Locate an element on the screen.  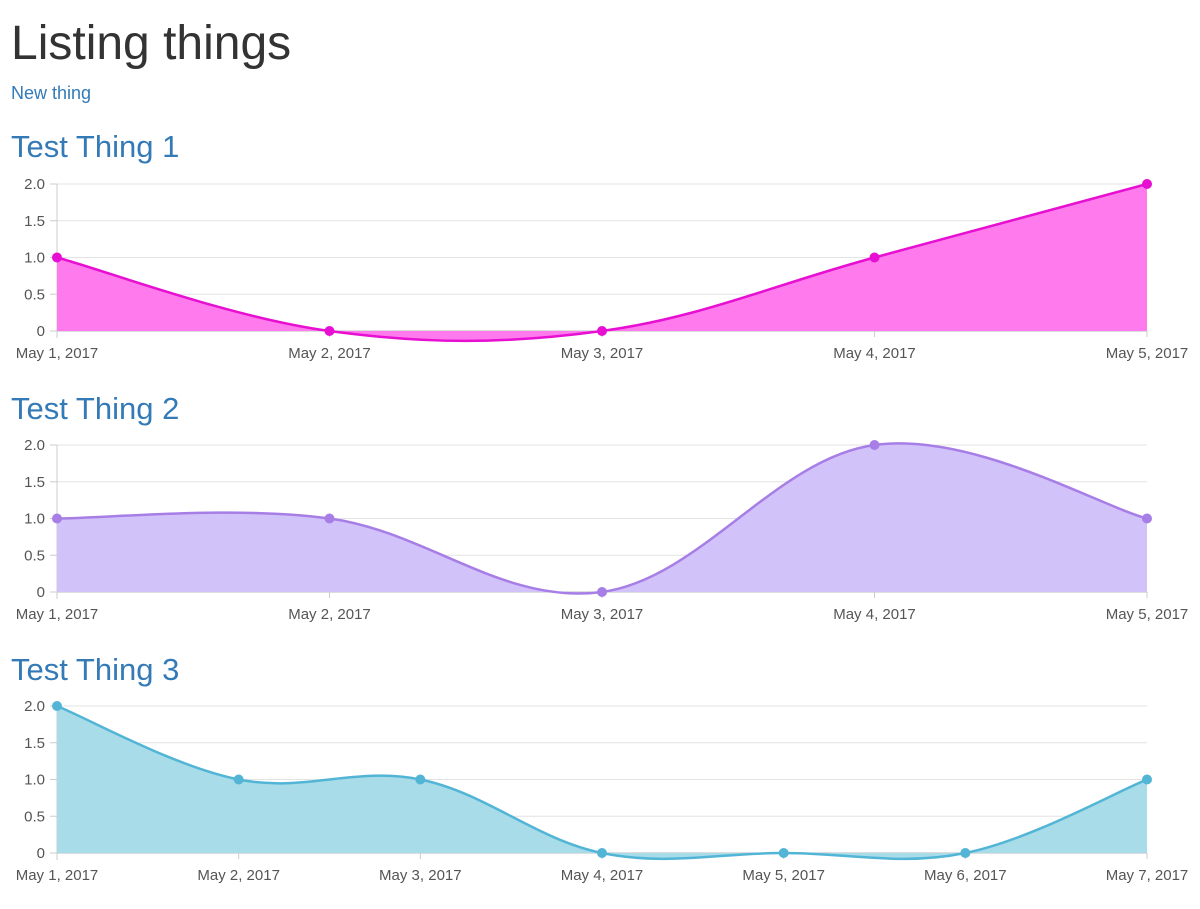
x-tick-label: May 6, 2017 is located at coordinates (965, 875).